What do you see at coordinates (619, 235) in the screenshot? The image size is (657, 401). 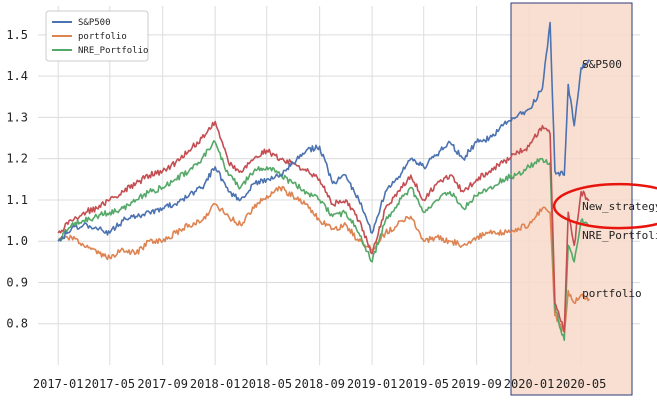 I see `annotation-label: NRE_Portfolio` at bounding box center [619, 235].